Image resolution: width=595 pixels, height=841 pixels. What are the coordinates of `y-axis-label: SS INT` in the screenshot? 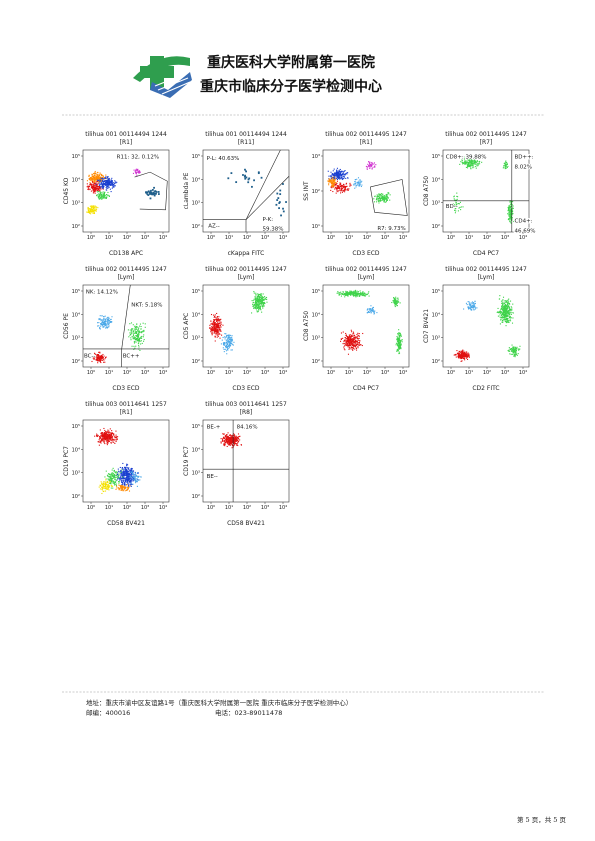 It's located at (306, 191).